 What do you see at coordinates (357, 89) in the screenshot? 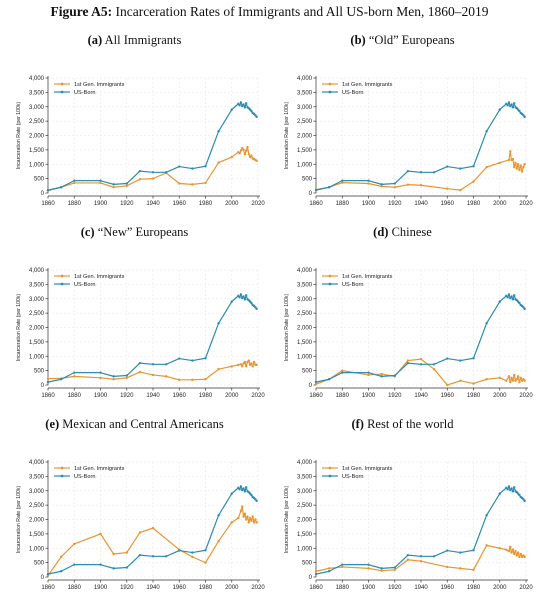
I see `legend-b: 1st Gen. Immigrants US-Born` at bounding box center [357, 89].